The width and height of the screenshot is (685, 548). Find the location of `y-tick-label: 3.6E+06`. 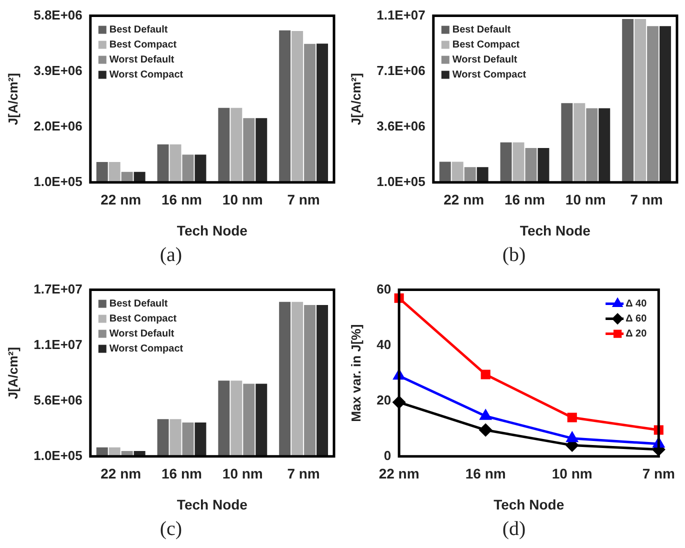

y-tick-label: 3.6E+06 is located at coordinates (401, 126).